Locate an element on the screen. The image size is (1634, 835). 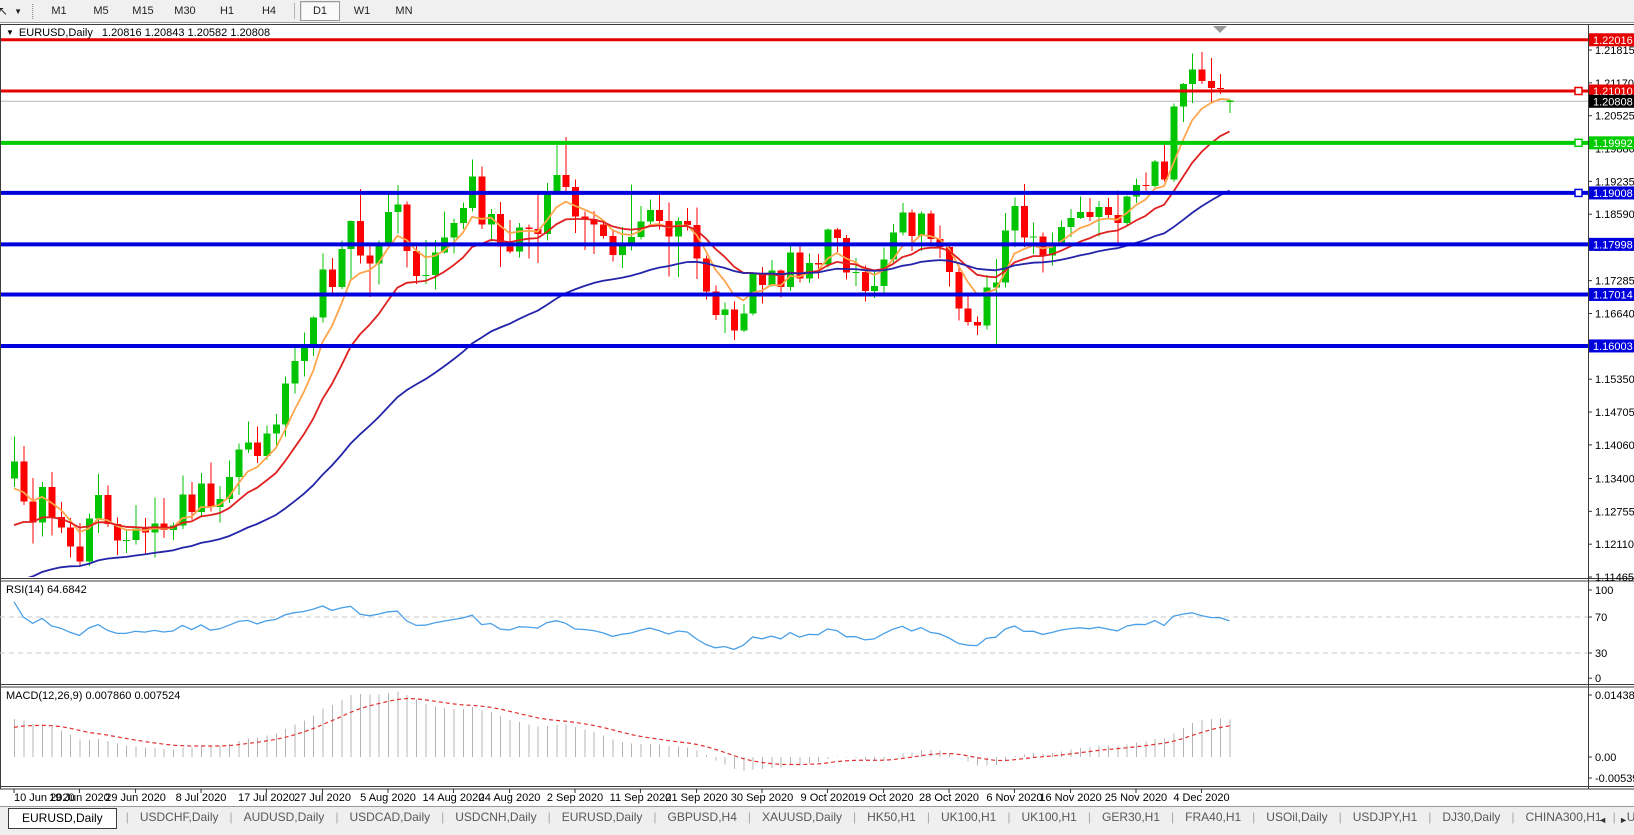
date-axis-label: 5 Aug 2020 is located at coordinates (388, 798).